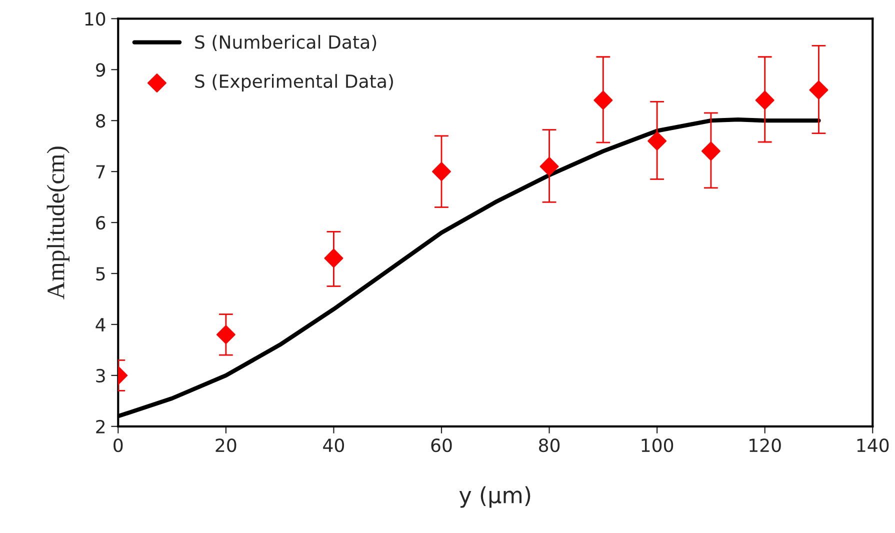 The width and height of the screenshot is (895, 533). I want to click on y-tick-label: 3, so click(100, 375).